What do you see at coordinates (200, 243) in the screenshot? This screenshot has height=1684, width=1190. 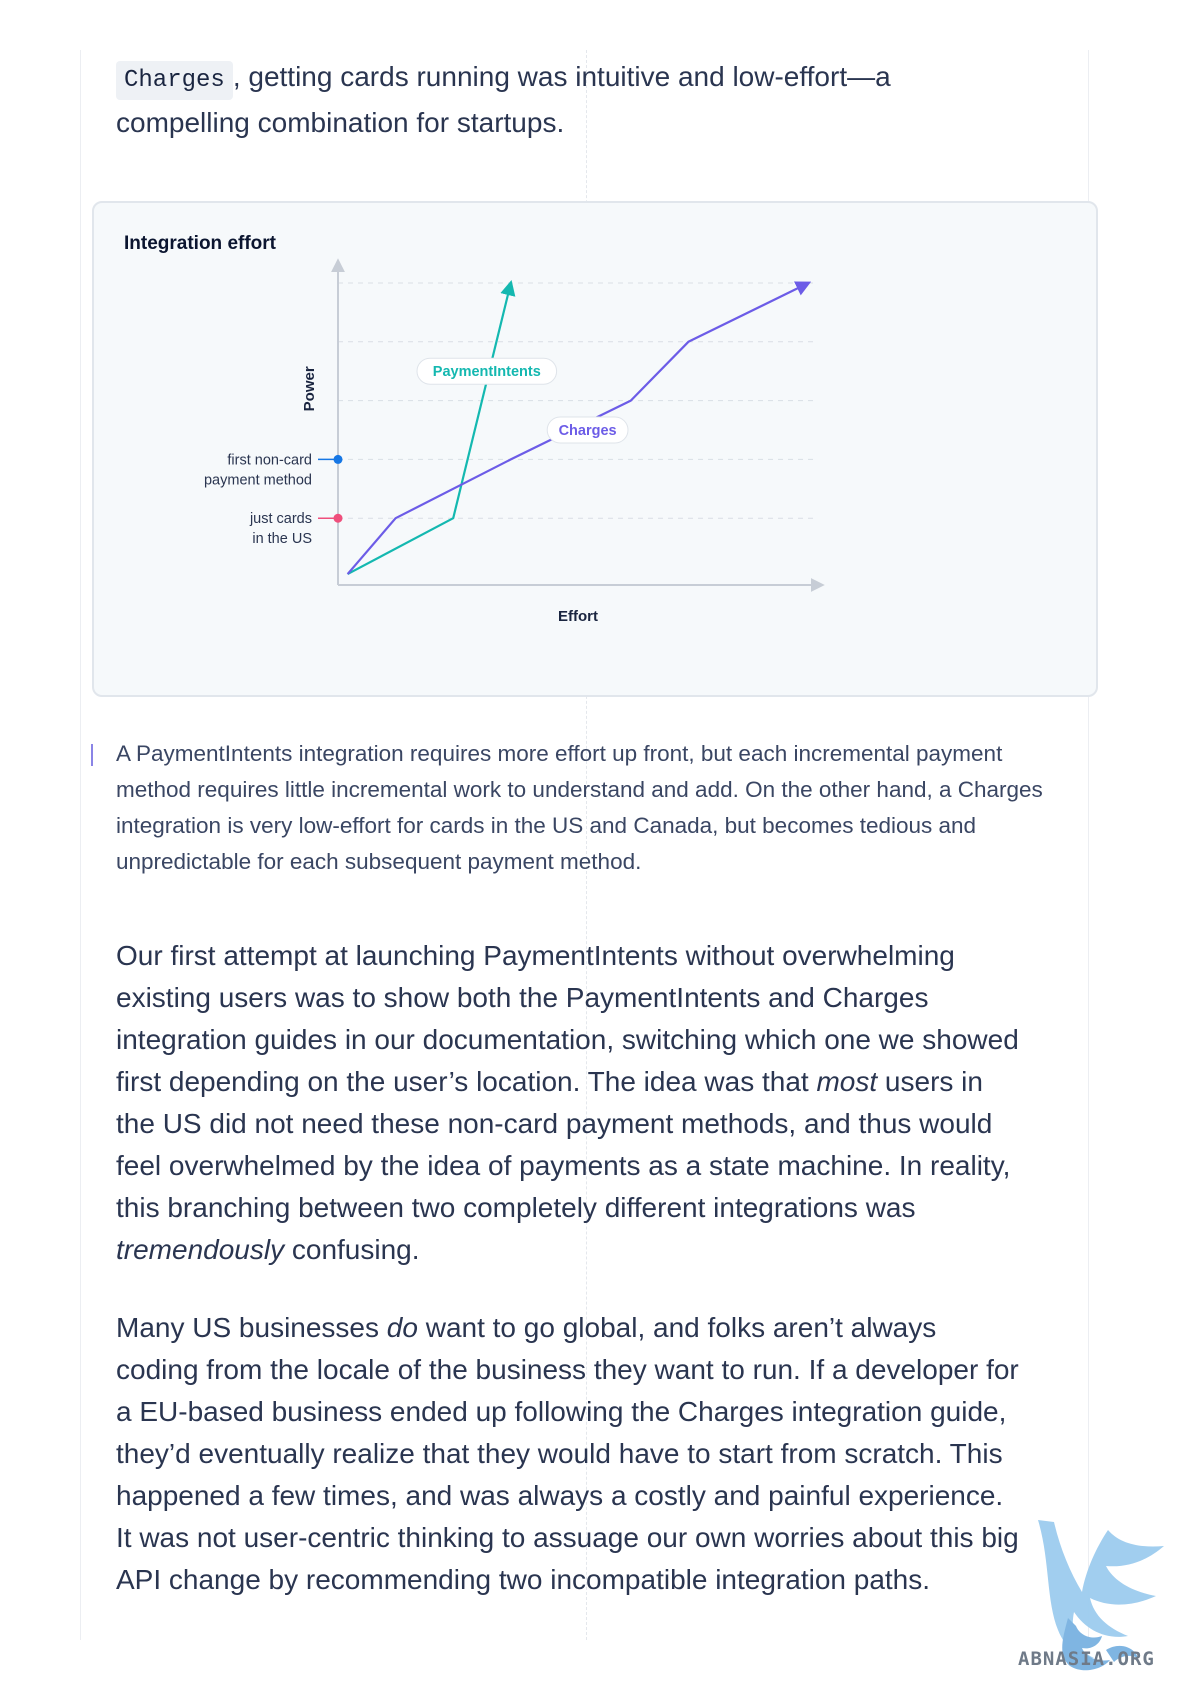 I see `chart-title: Integration effort` at bounding box center [200, 243].